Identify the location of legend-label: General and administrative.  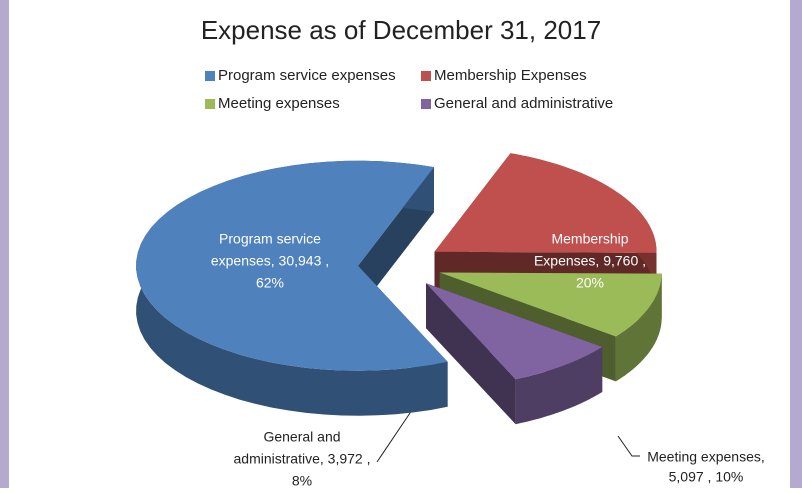
(523, 103).